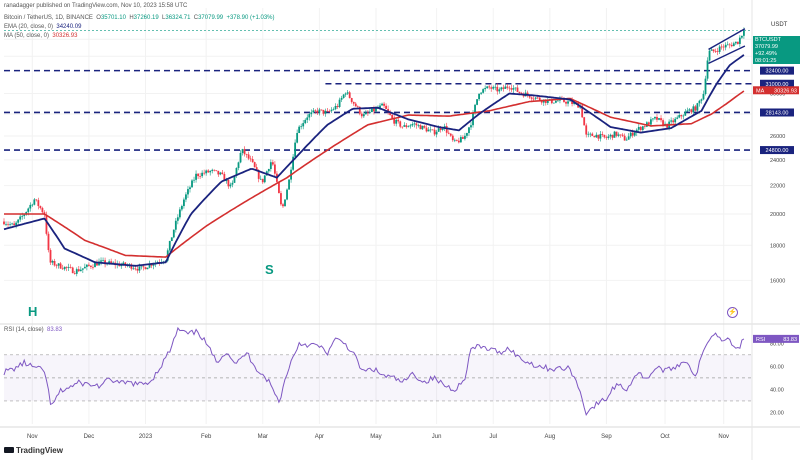  Describe the element at coordinates (33, 450) in the screenshot. I see `tradingview-logo: TradingView` at that location.